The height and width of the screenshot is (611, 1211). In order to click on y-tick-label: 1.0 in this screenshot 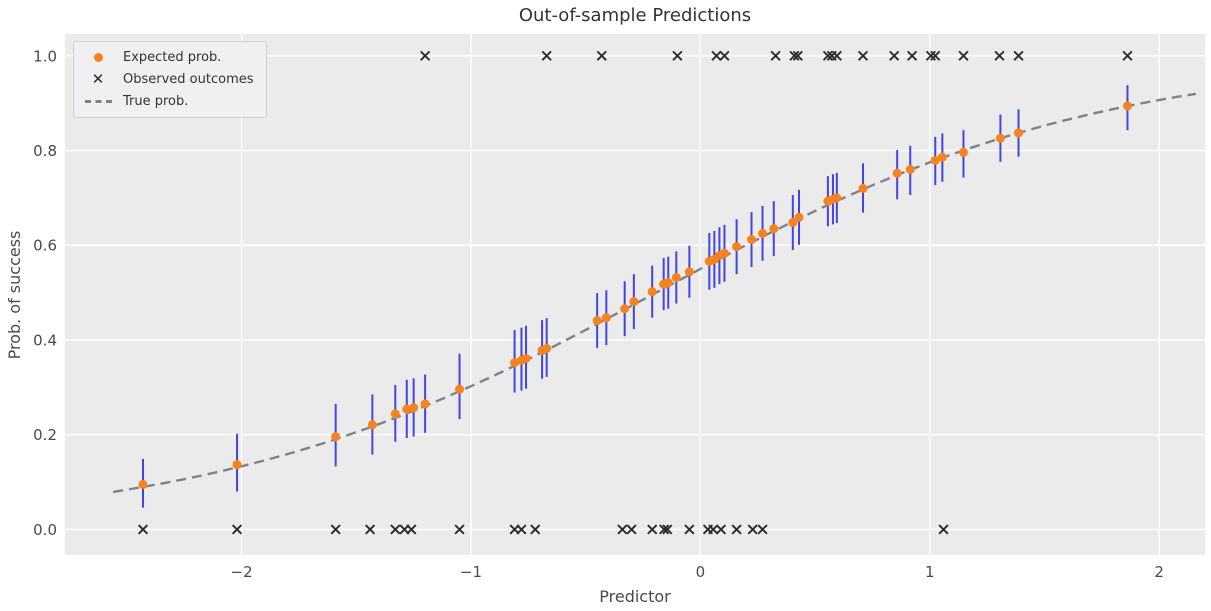, I will do `click(45, 56)`.